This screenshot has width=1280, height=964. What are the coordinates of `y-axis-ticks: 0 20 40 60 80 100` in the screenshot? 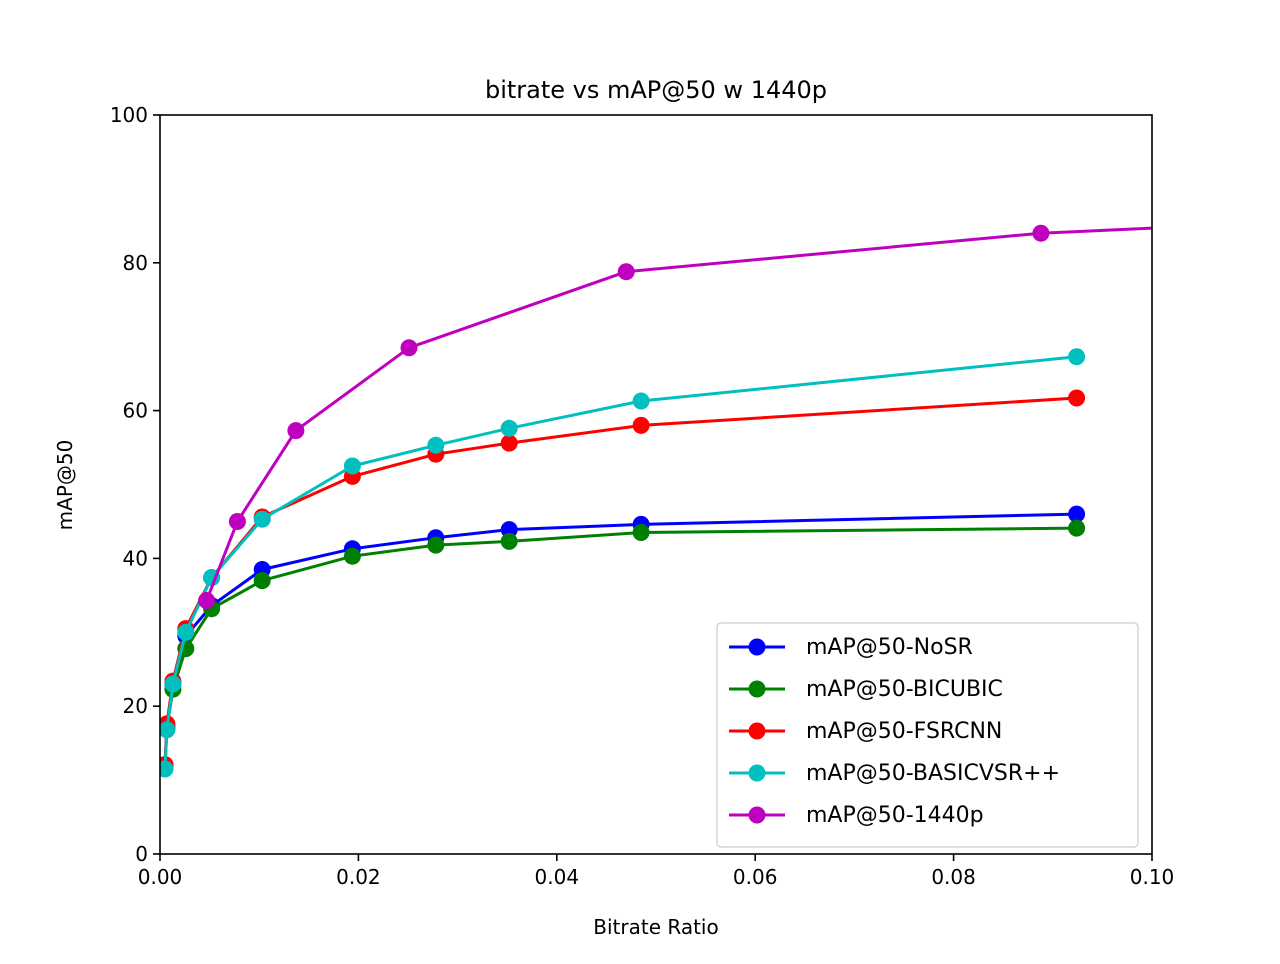 It's located at (135, 484).